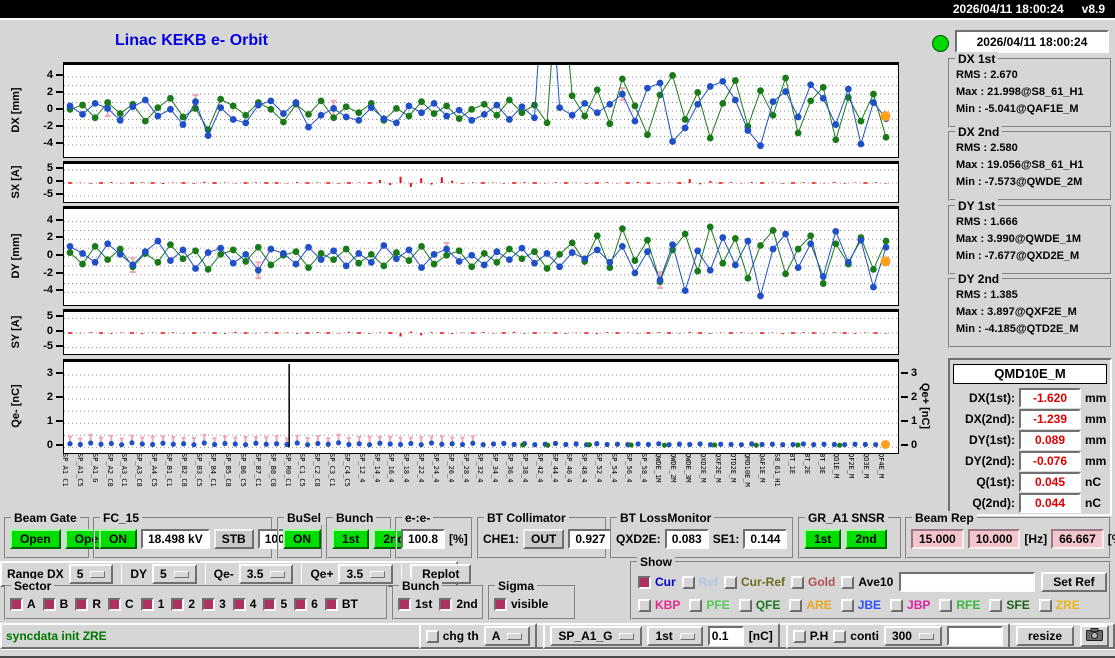 Image resolution: width=1115 pixels, height=658 pixels. Describe the element at coordinates (666, 518) in the screenshot. I see `group-title: BT LossMonitor` at that location.